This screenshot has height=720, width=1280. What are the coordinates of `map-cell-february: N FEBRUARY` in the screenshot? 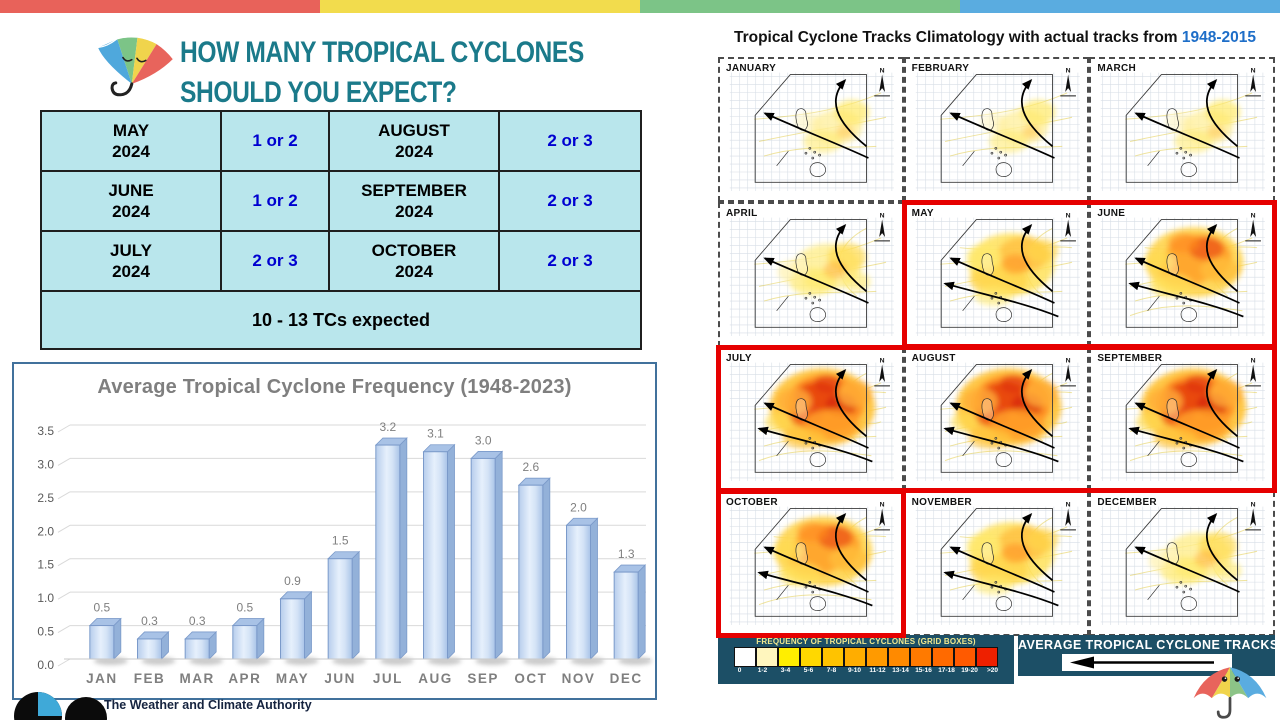 It's located at (996, 129).